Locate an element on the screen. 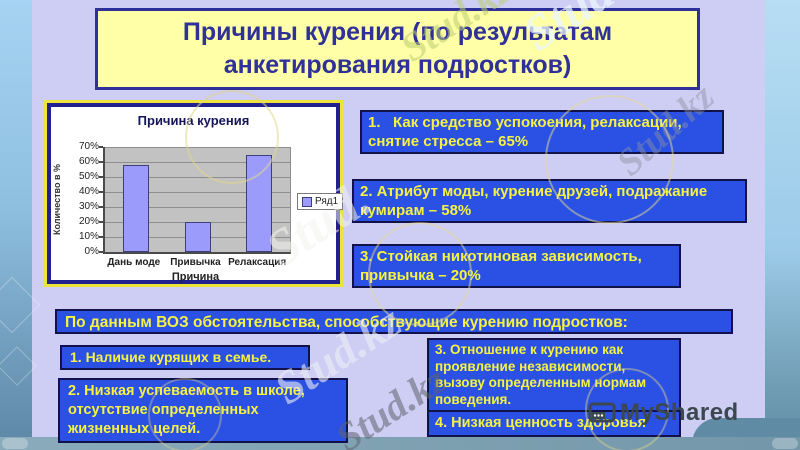 This screenshot has height=450, width=800. legend-label: Ряд1 is located at coordinates (327, 201).